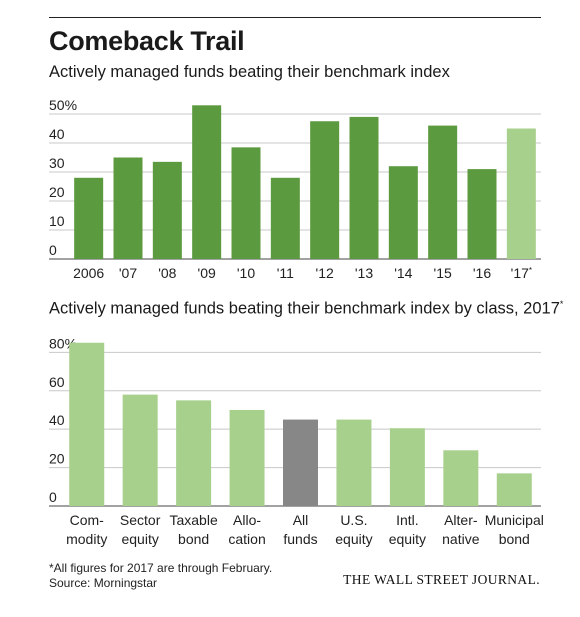 This screenshot has height=617, width=580. What do you see at coordinates (87, 520) in the screenshot?
I see `chart2-xlabel-0-0: Com-` at bounding box center [87, 520].